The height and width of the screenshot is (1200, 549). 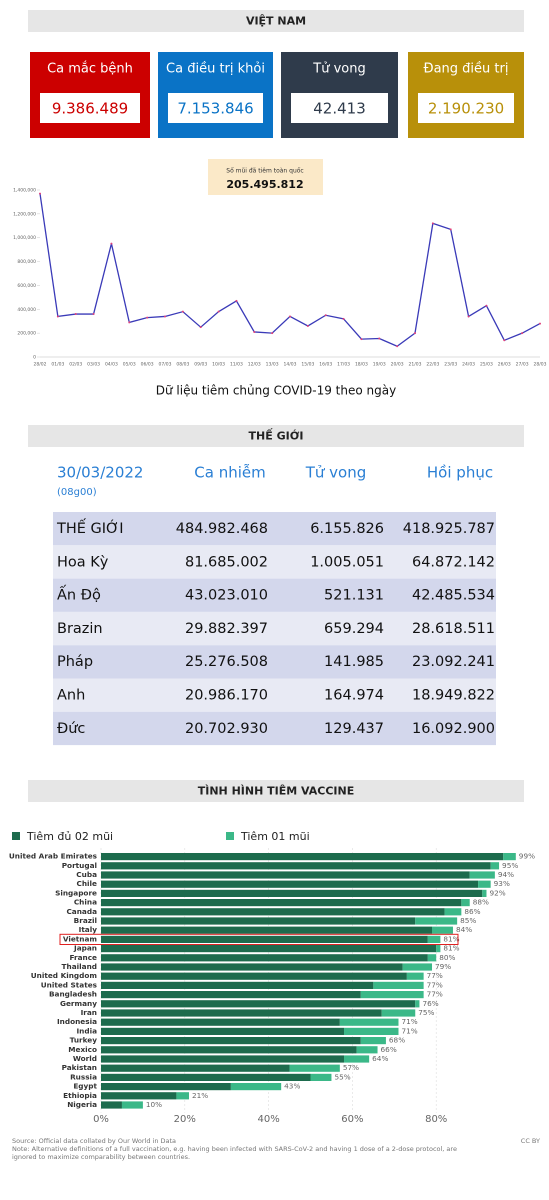 What do you see at coordinates (472, 911) in the screenshot?
I see `value-label: 86%` at bounding box center [472, 911].